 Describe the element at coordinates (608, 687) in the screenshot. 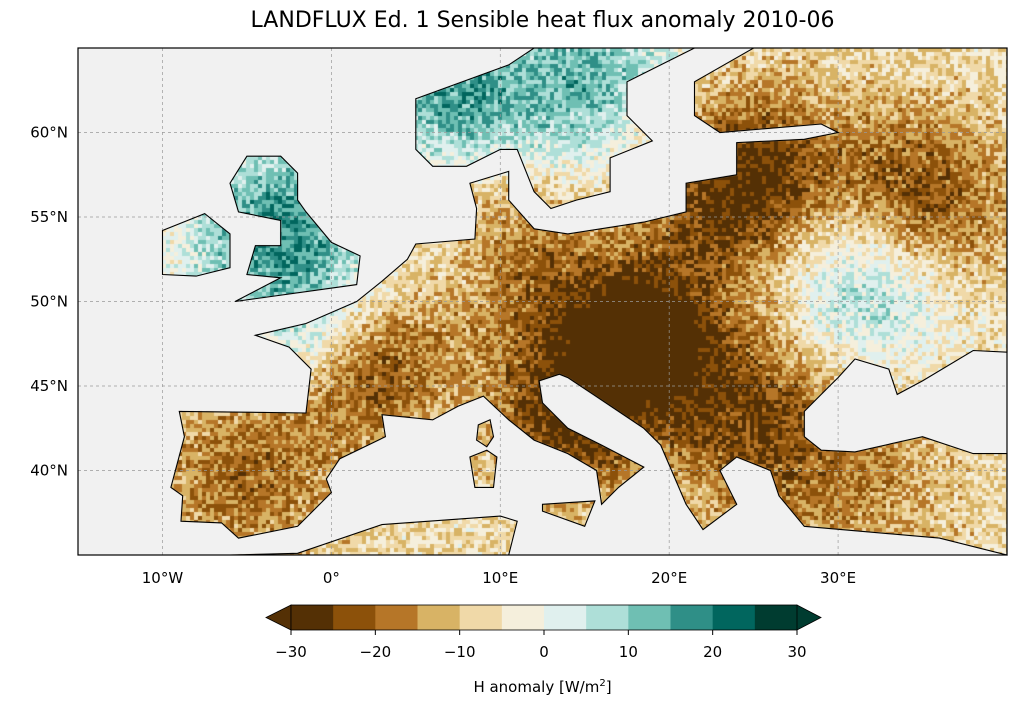

I see `colorbar-label-end: ]` at that location.